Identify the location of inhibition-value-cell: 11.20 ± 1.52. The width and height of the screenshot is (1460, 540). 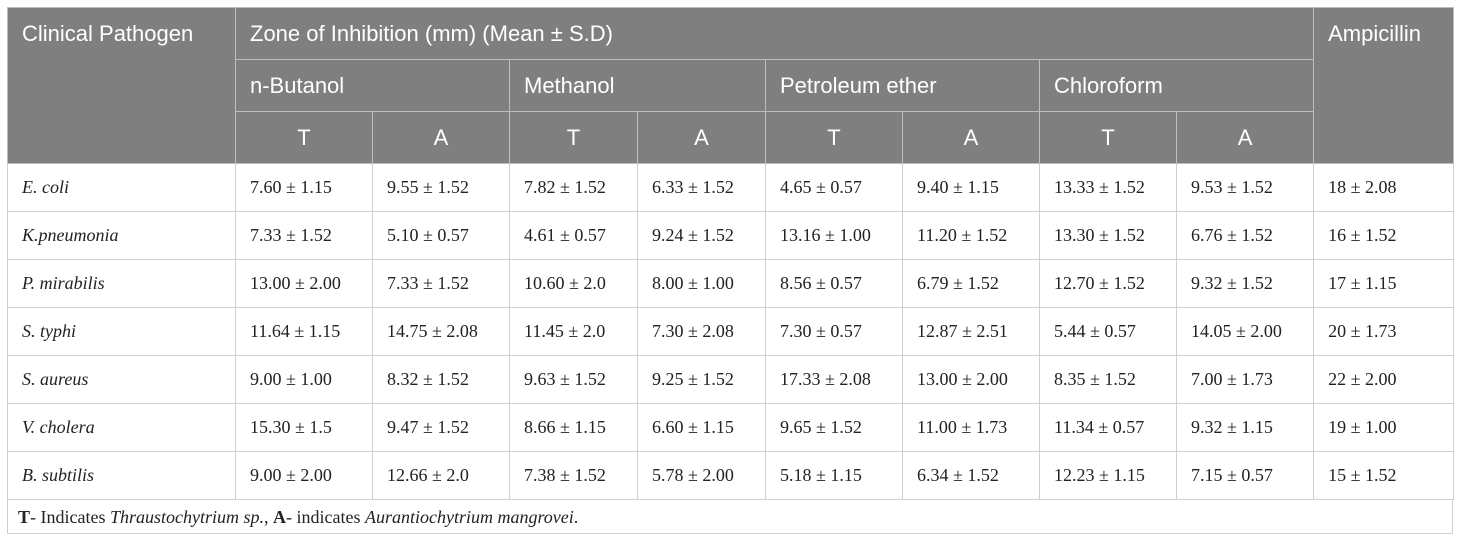
(971, 235).